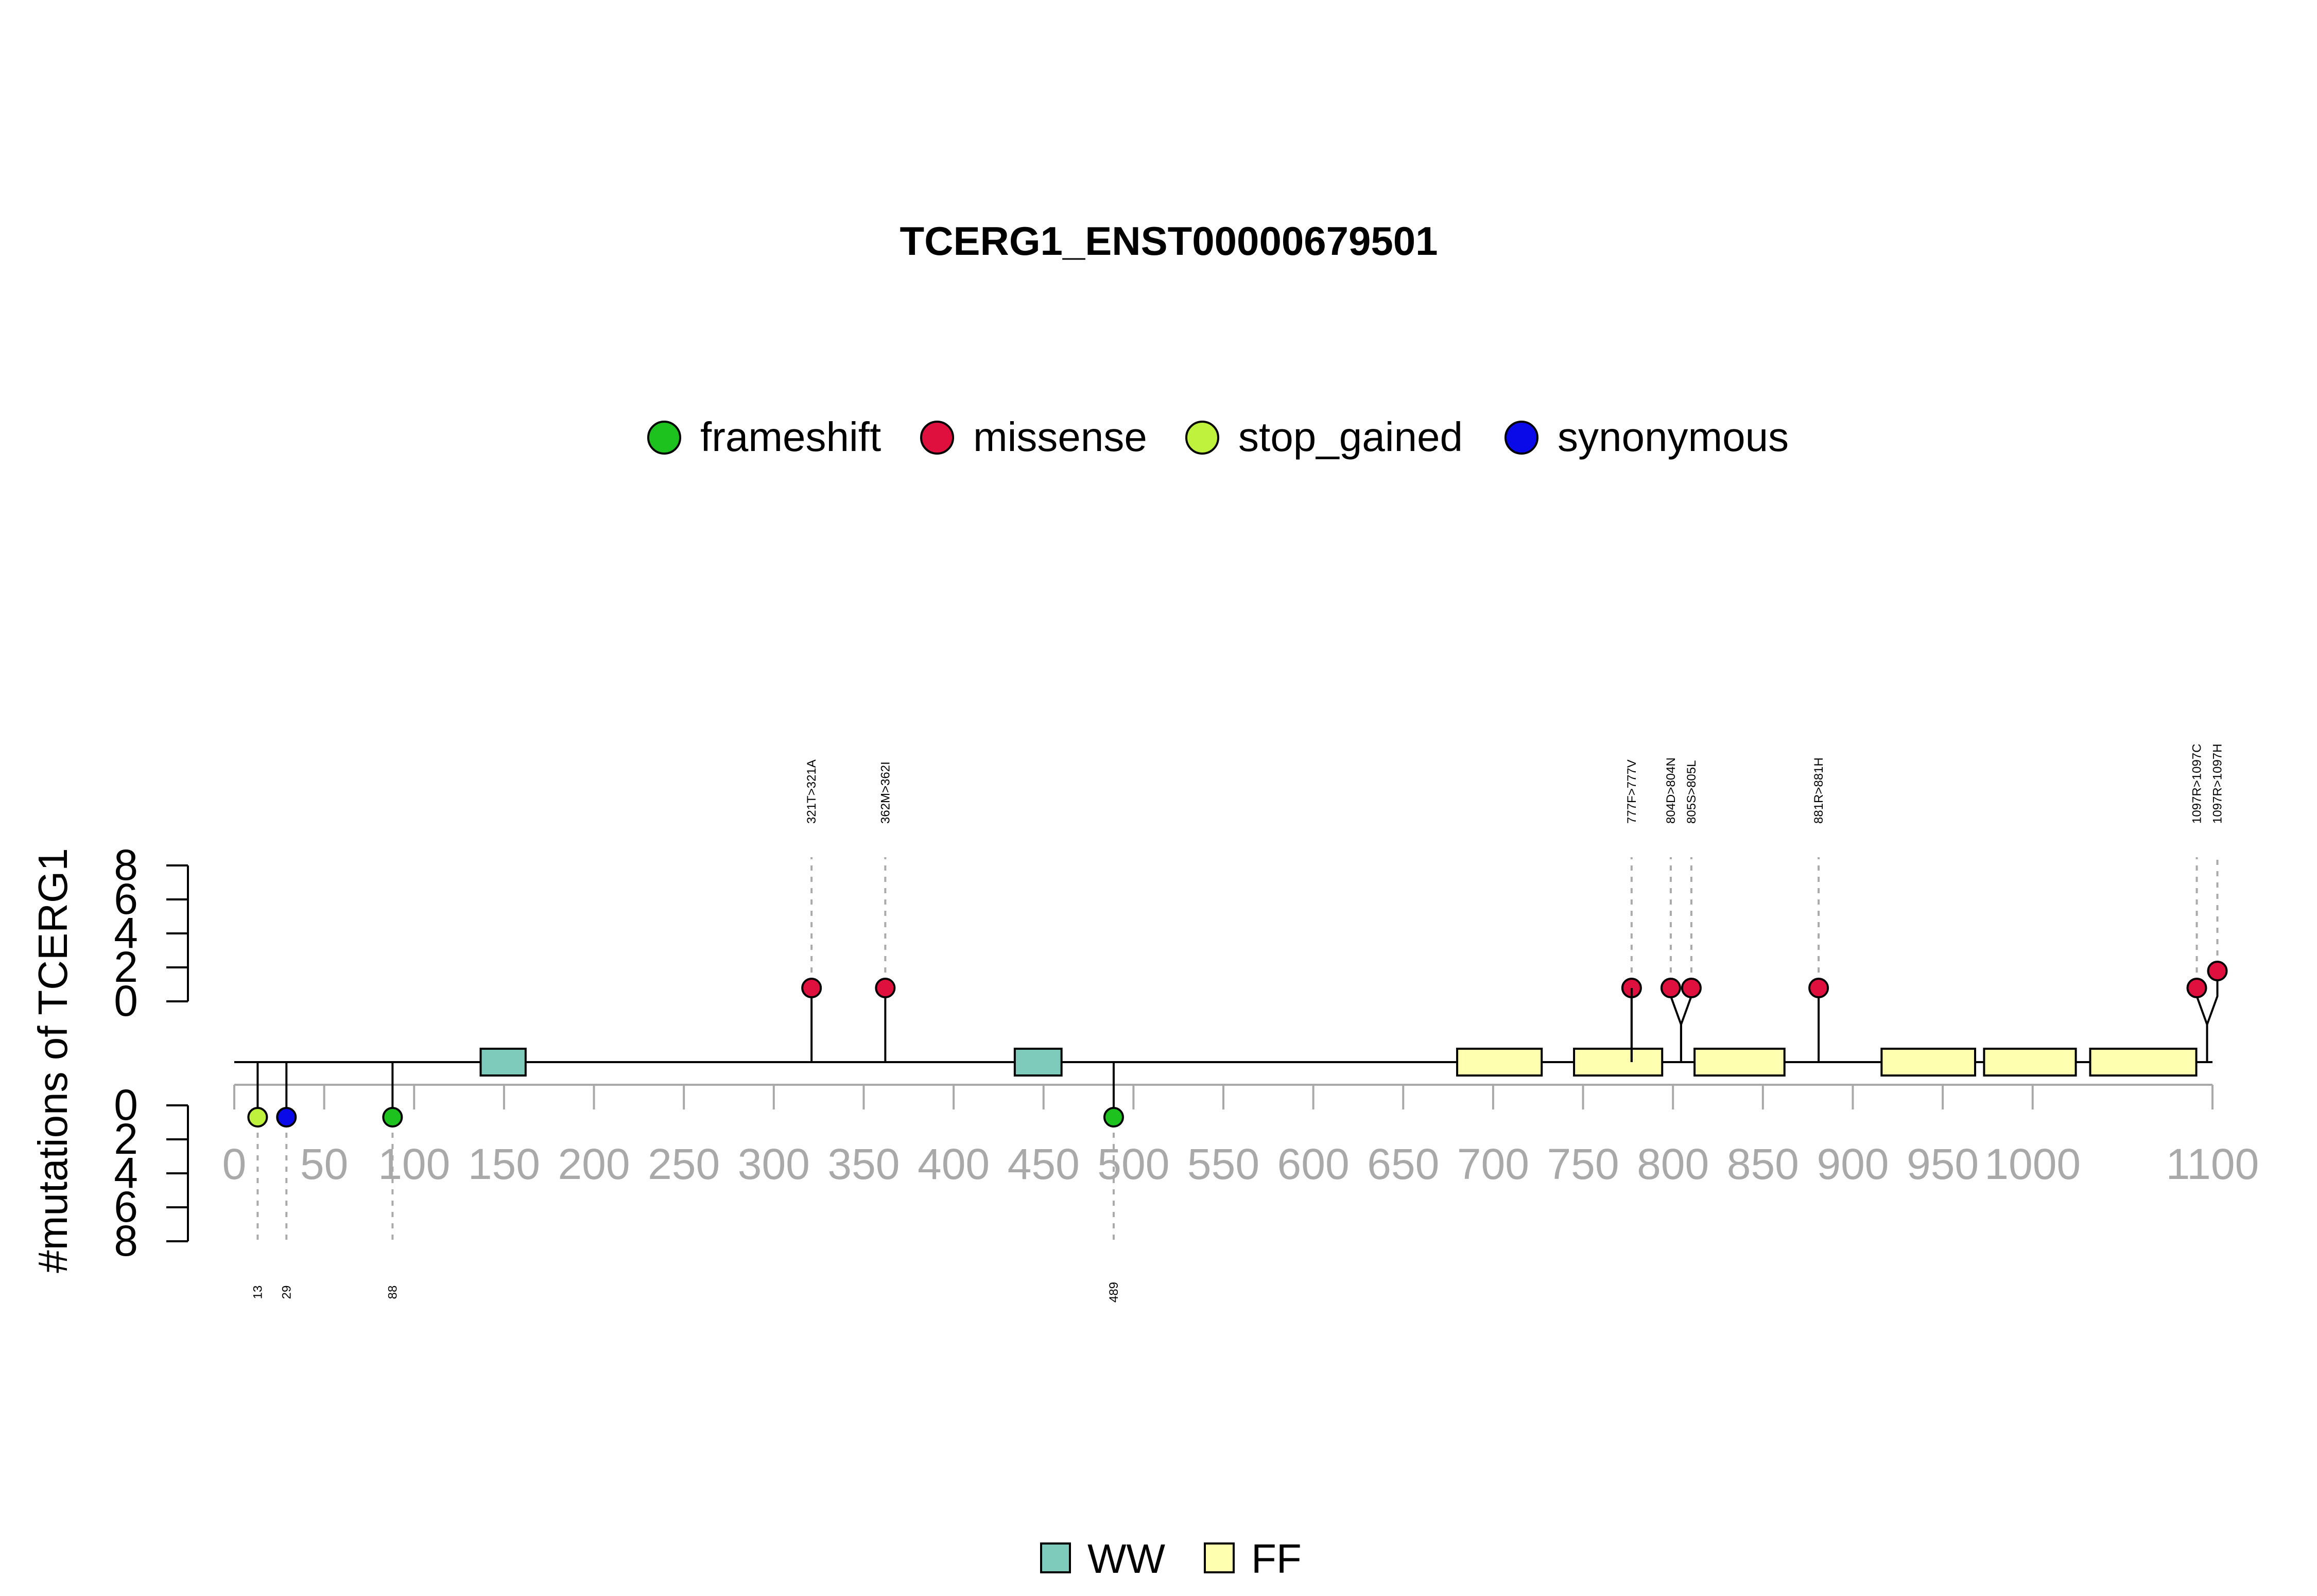 The width and height of the screenshot is (2317, 1596). What do you see at coordinates (53, 1061) in the screenshot?
I see `y-axis-label: #mutations of TCERG1` at bounding box center [53, 1061].